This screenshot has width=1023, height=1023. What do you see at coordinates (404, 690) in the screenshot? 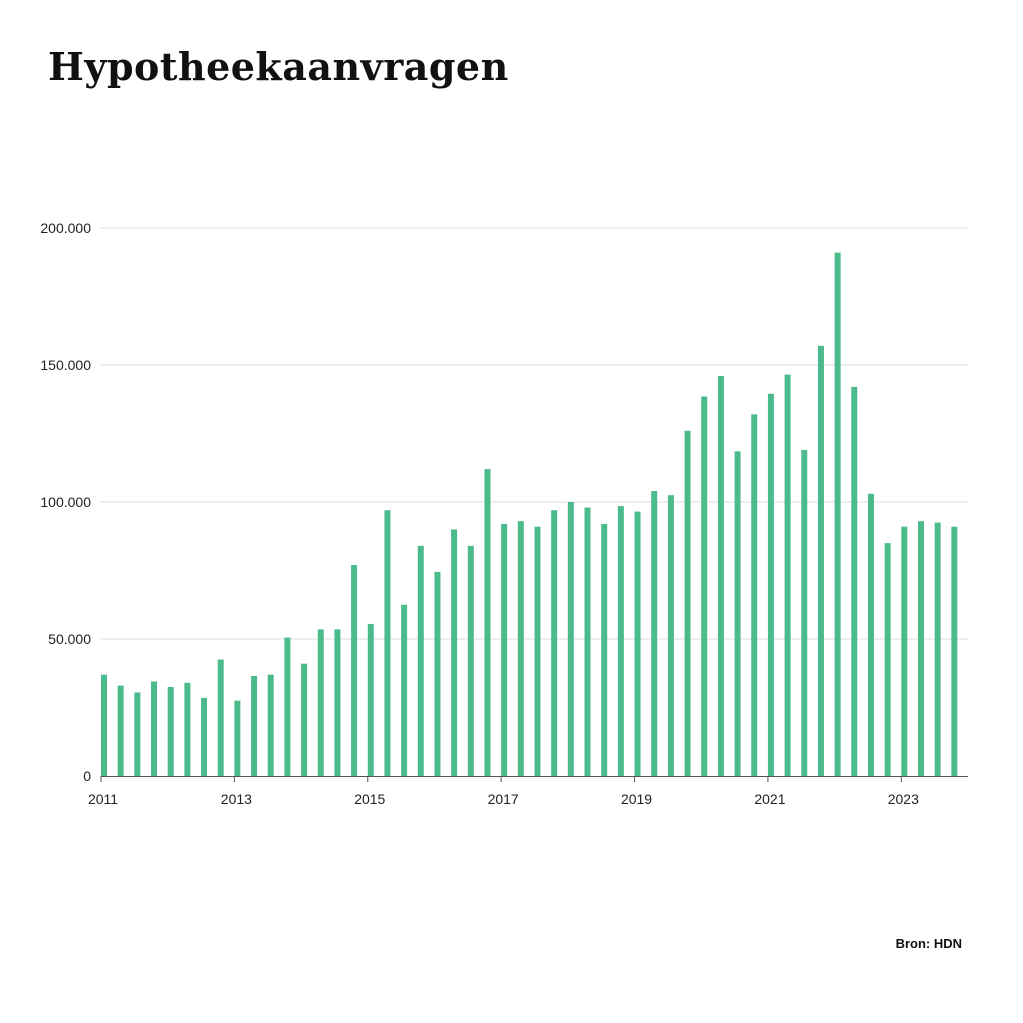
I see `bar-2015-q3` at bounding box center [404, 690].